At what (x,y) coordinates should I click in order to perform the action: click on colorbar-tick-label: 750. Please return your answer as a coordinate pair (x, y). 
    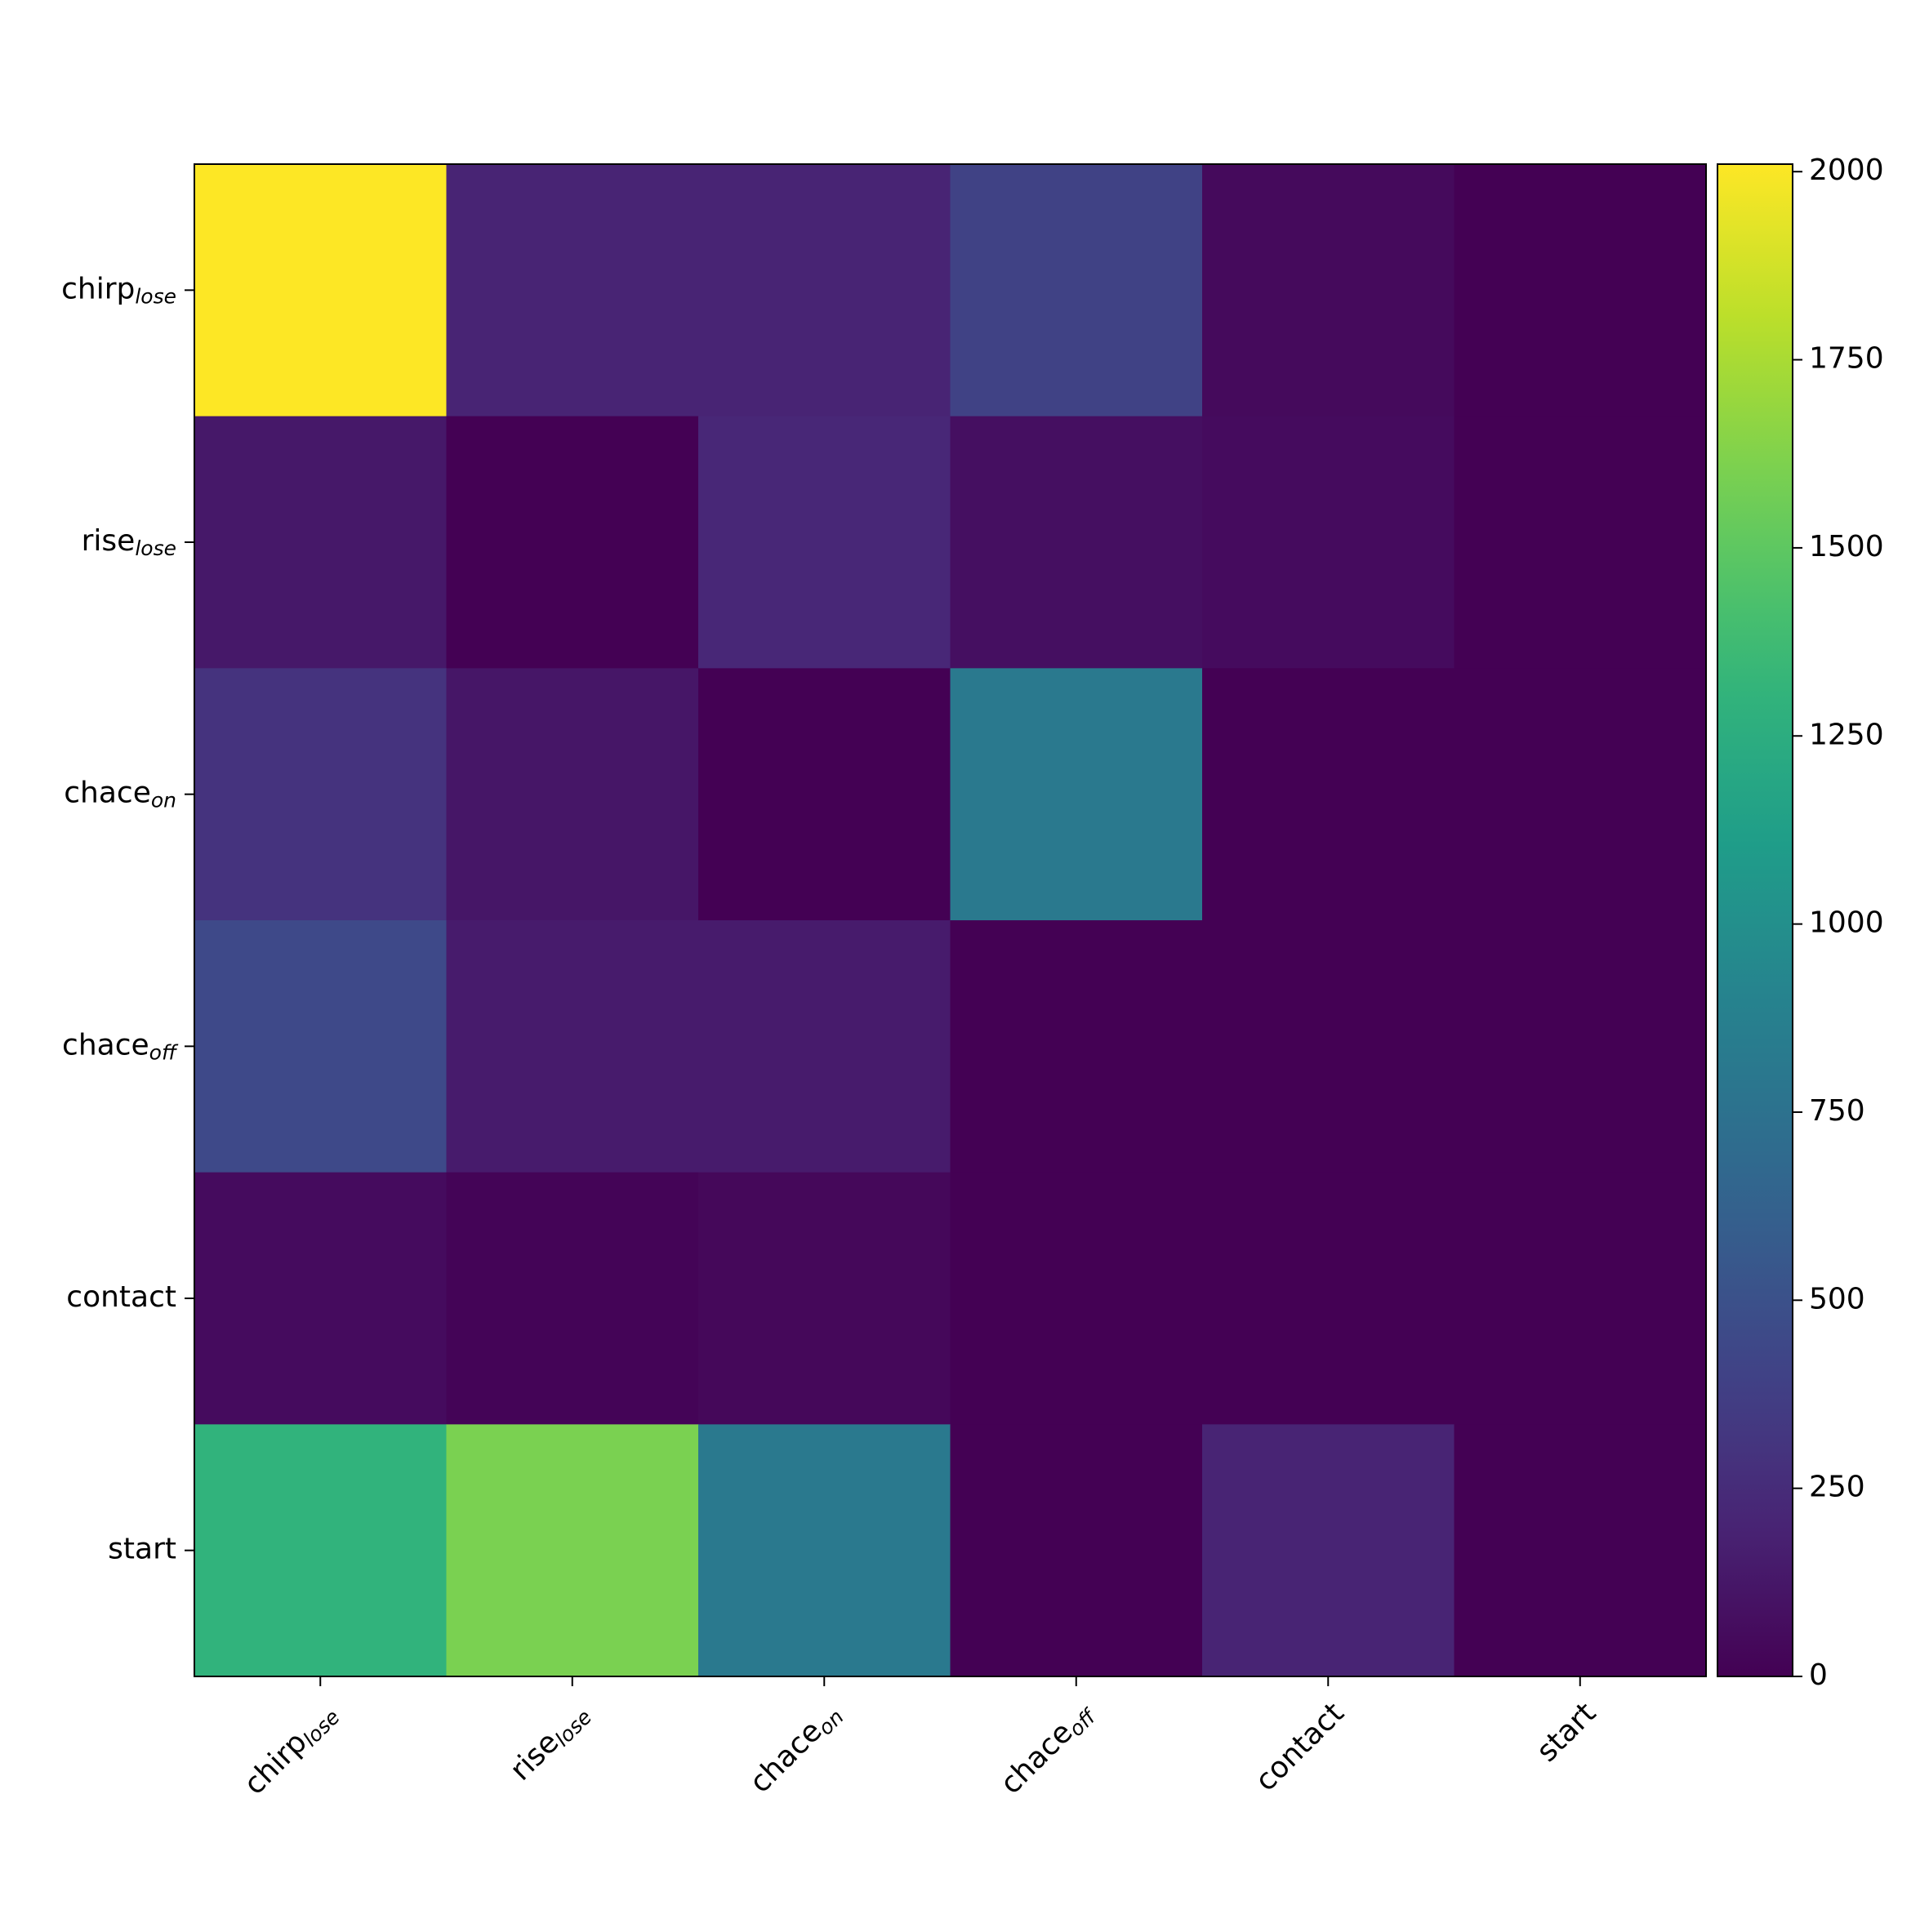
    Looking at the image, I should click on (1837, 1111).